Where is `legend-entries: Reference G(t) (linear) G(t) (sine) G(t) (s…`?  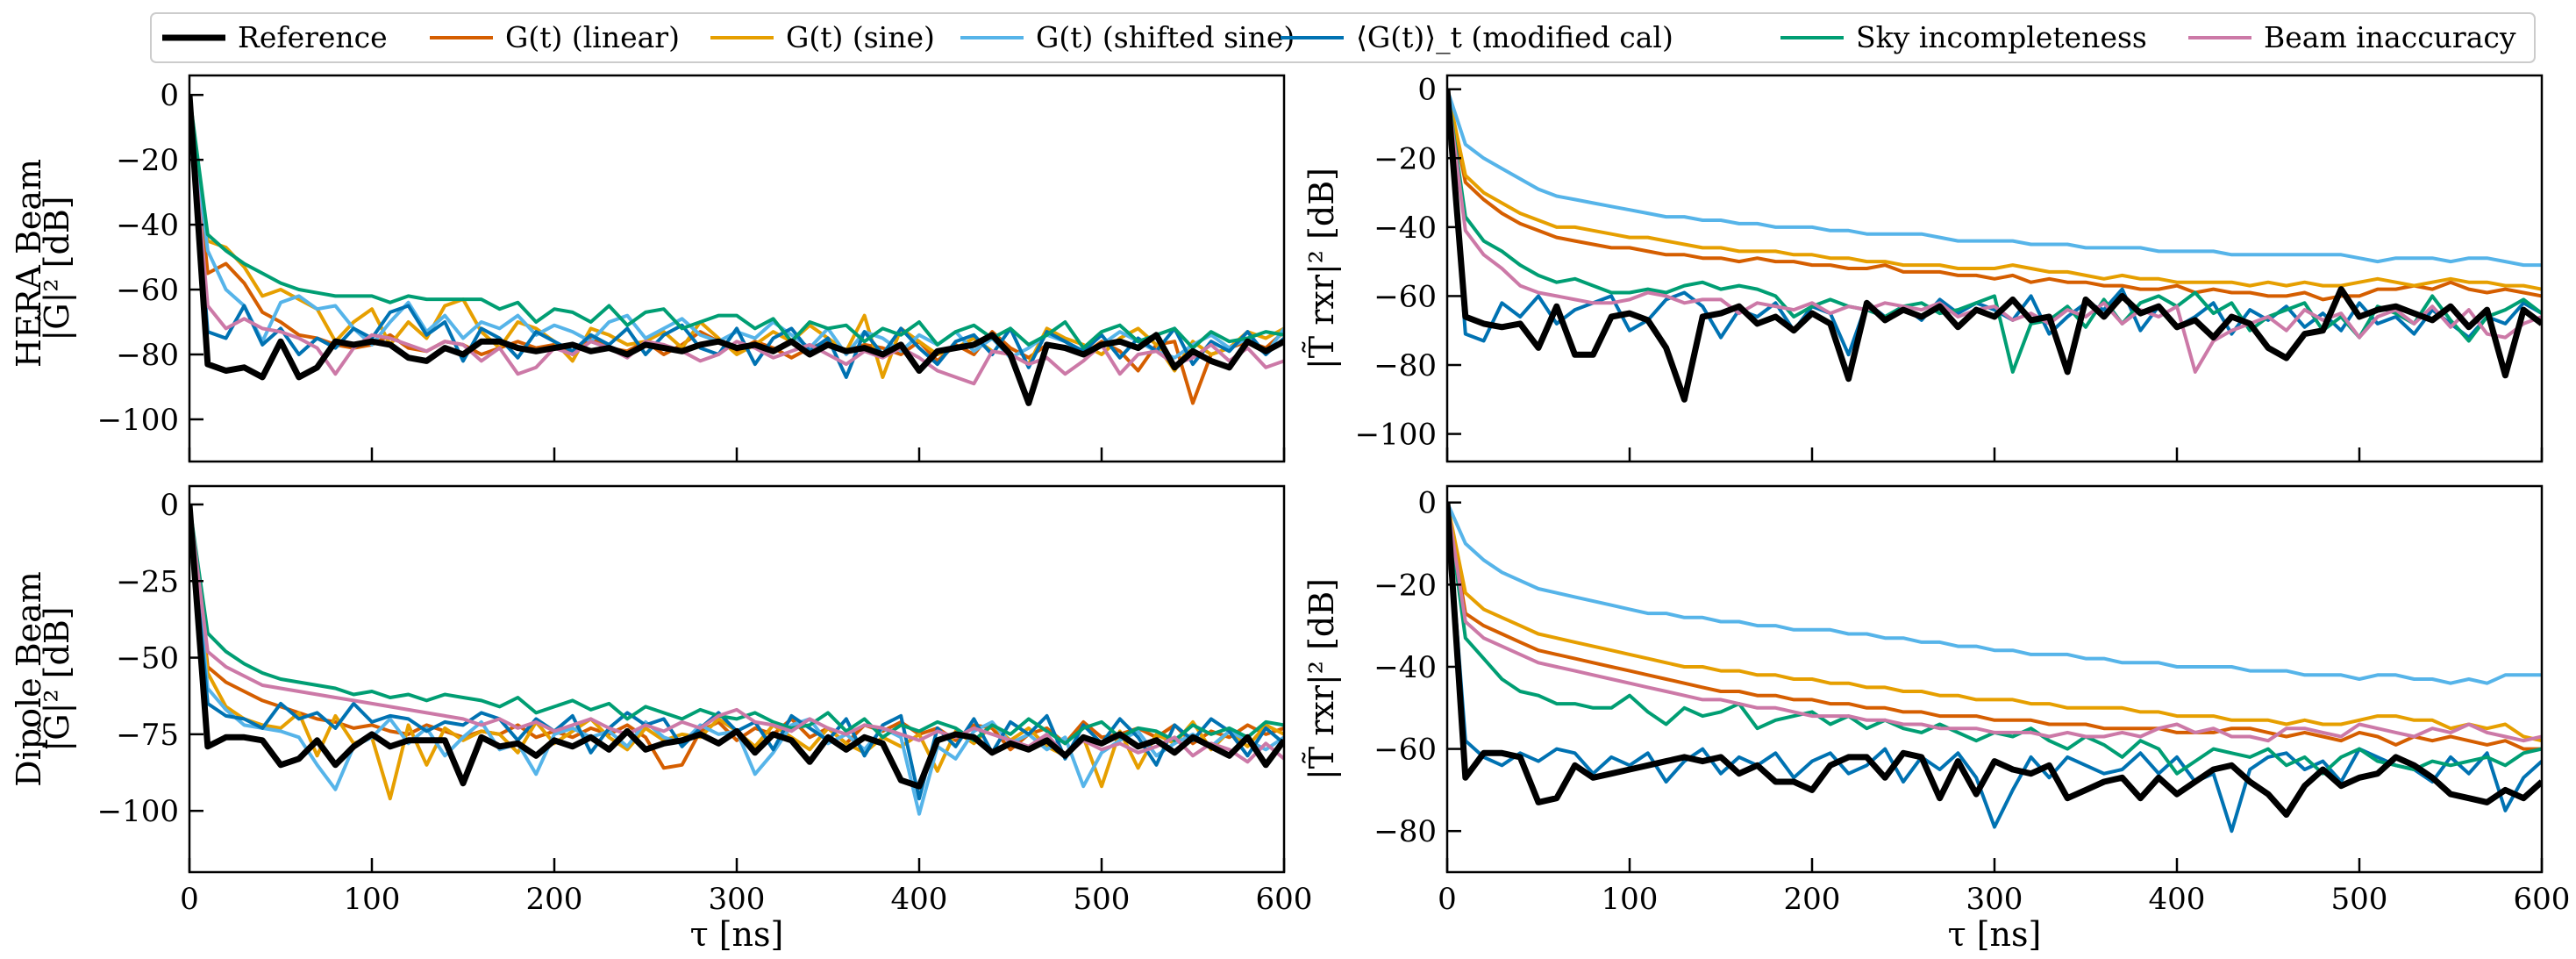 legend-entries: Reference G(t) (linear) G(t) (sine) G(t) (s… is located at coordinates (1339, 37).